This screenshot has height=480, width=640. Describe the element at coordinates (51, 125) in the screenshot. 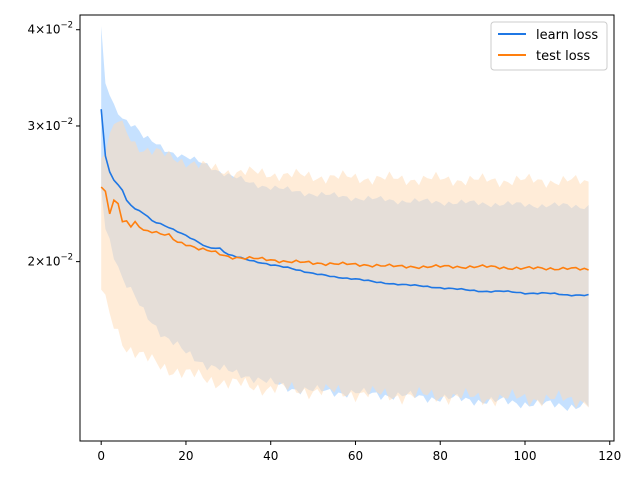

I see `y-tick-label: 3×10⁻²` at that location.